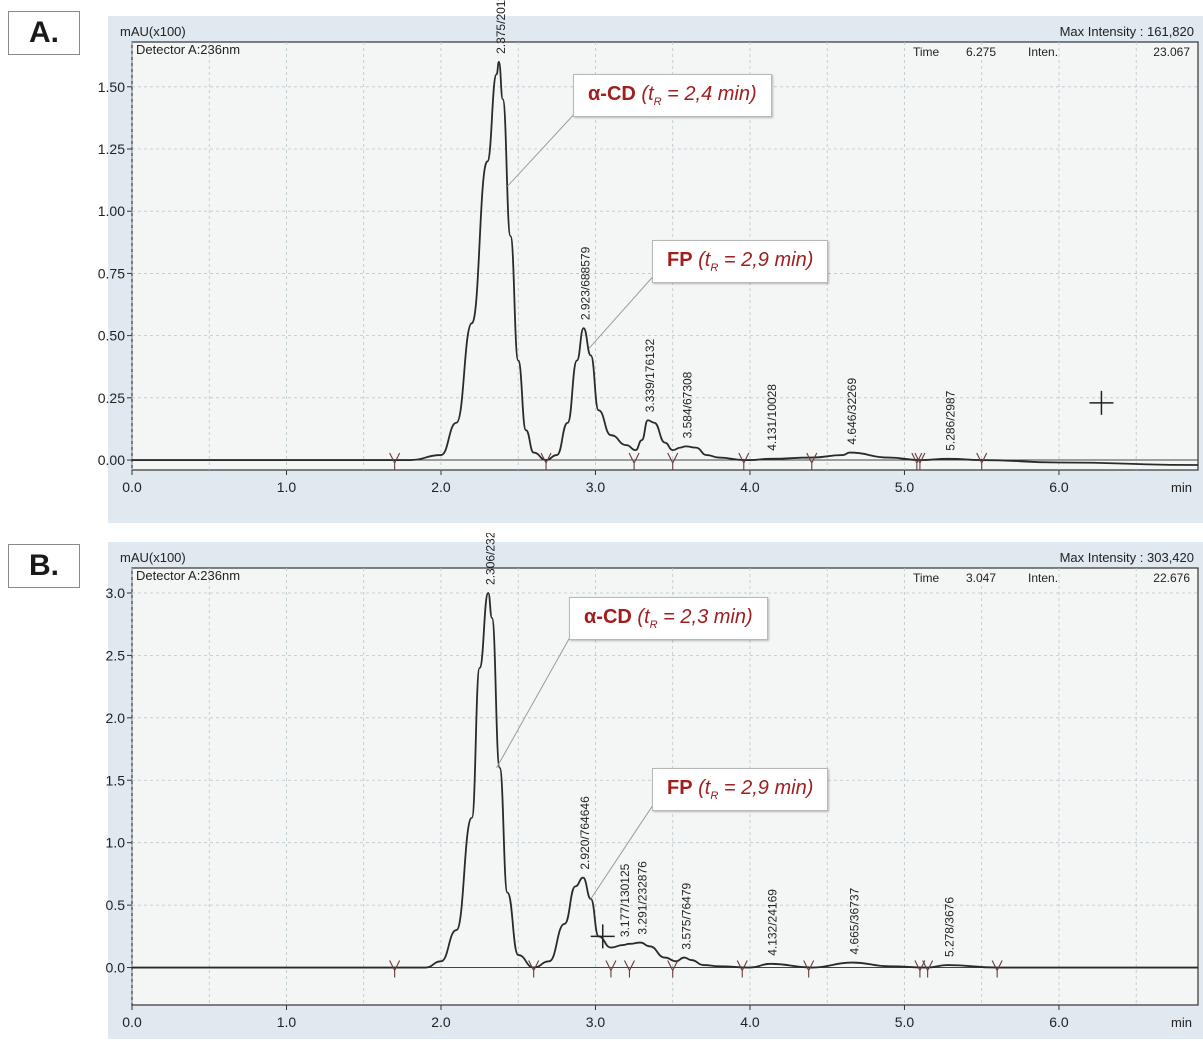  What do you see at coordinates (111, 211) in the screenshot?
I see `y-tick-label: 1.00` at bounding box center [111, 211].